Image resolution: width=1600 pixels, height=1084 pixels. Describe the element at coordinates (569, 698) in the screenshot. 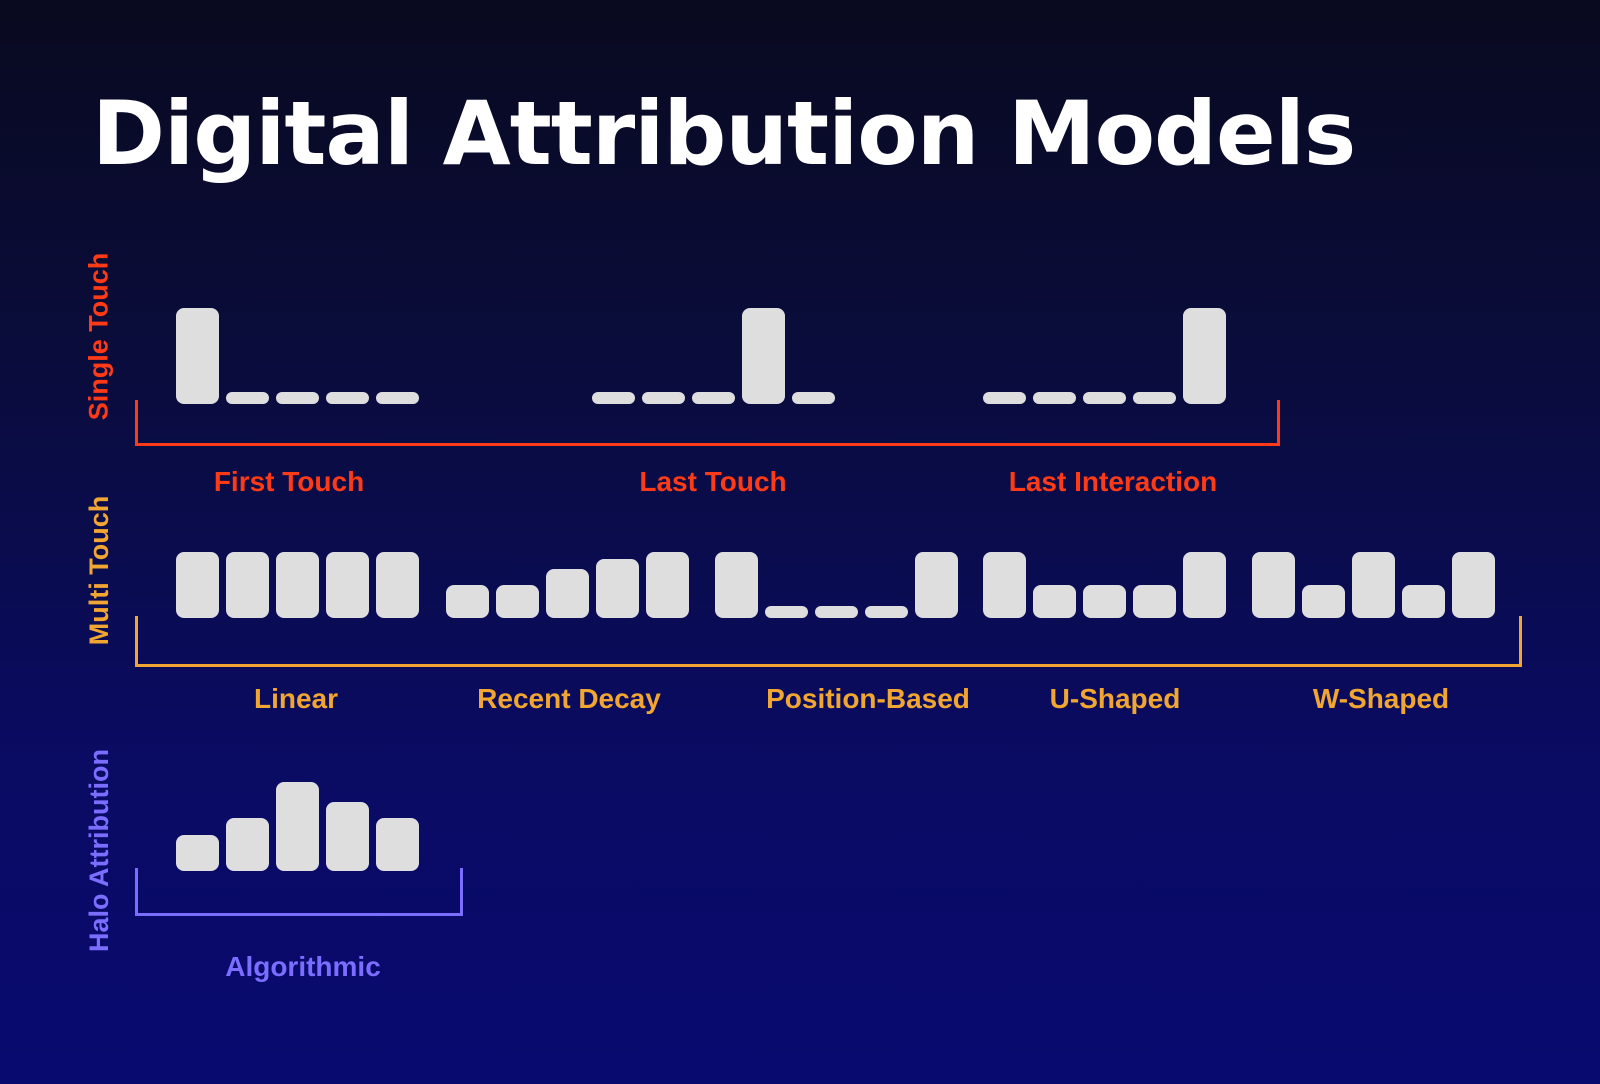

I see `model-label-recent-decay: Recent Decay` at that location.